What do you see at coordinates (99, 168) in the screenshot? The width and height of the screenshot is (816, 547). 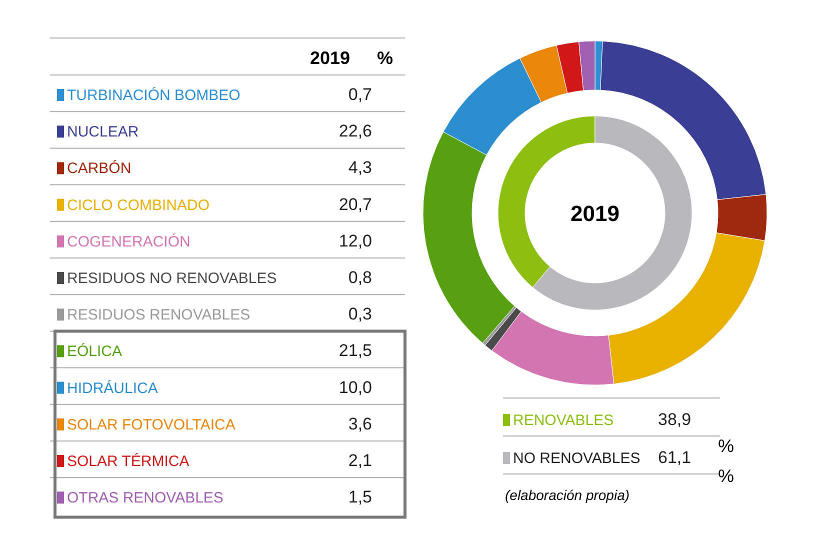 I see `legend-label: CARBÓN` at bounding box center [99, 168].